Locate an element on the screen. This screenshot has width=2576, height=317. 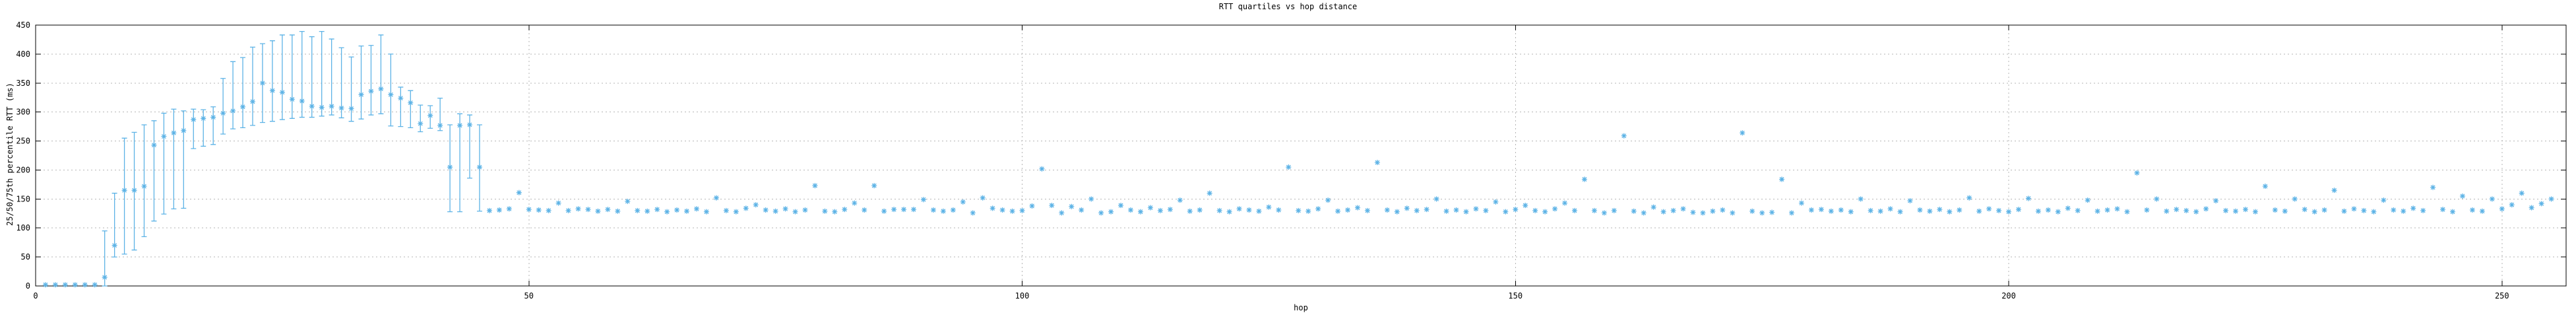
svg-text: 450 is located at coordinates (23, 25).